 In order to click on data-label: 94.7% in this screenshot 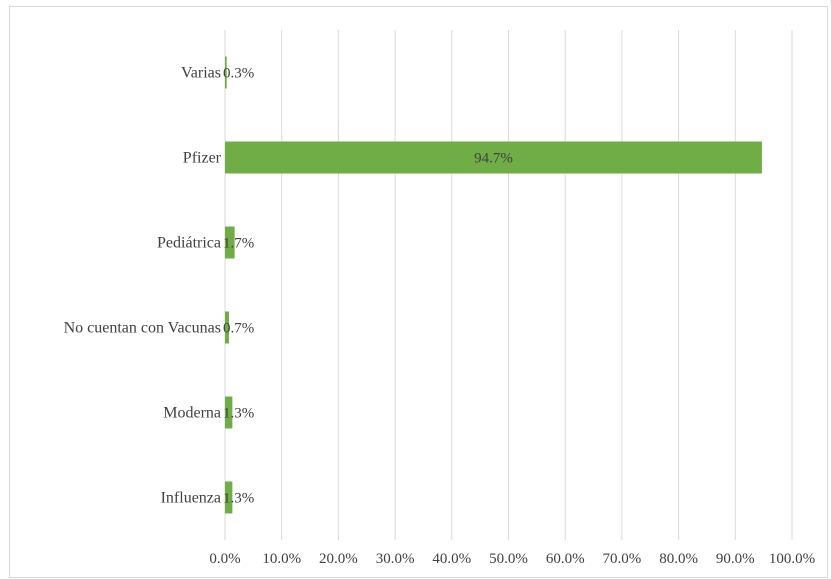, I will do `click(493, 159)`.